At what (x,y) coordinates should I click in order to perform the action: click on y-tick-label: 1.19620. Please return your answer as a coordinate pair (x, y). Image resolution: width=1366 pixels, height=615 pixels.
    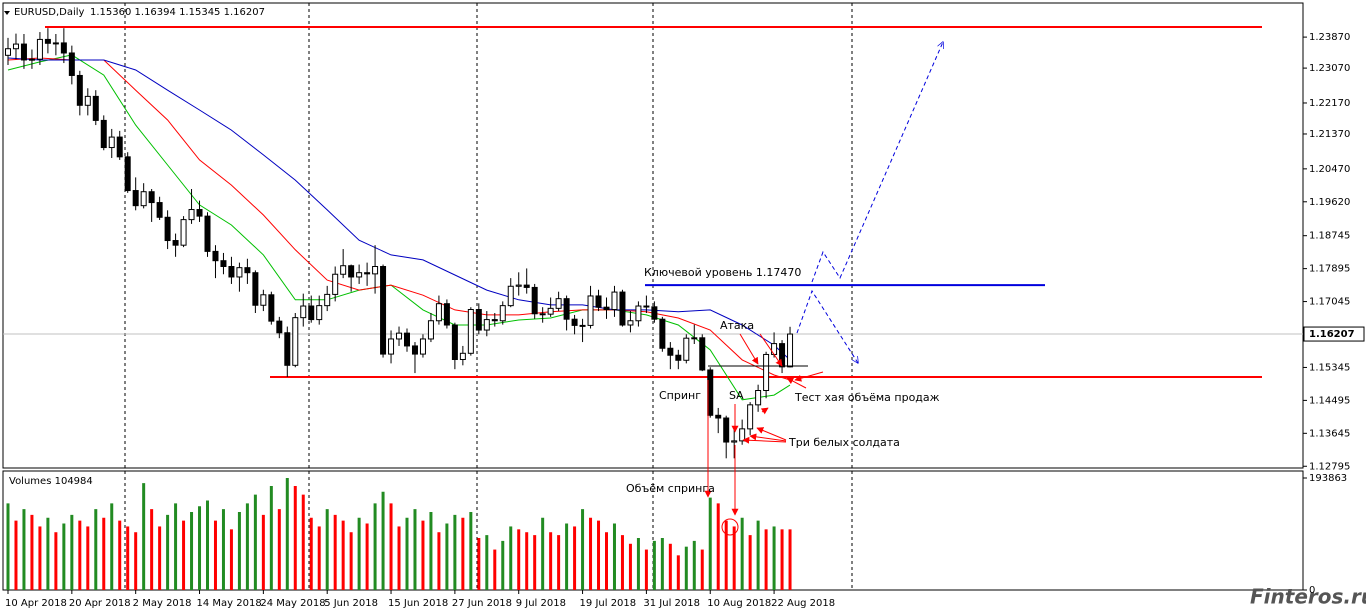
    Looking at the image, I should click on (1329, 202).